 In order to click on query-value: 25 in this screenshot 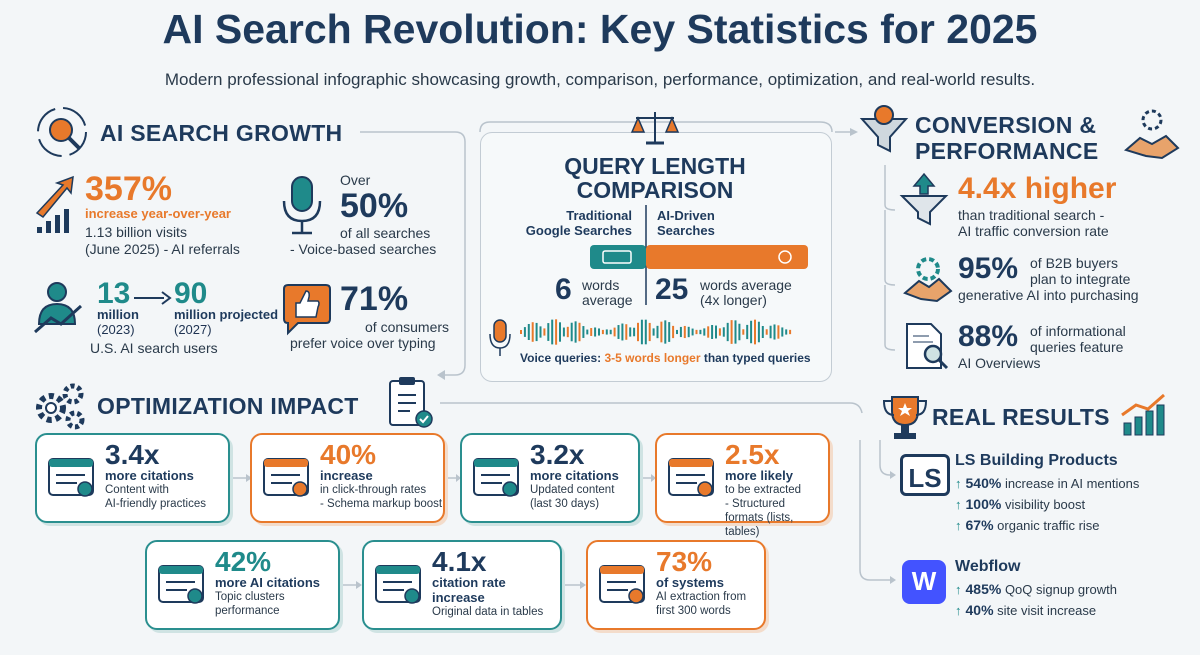, I will do `click(672, 289)`.